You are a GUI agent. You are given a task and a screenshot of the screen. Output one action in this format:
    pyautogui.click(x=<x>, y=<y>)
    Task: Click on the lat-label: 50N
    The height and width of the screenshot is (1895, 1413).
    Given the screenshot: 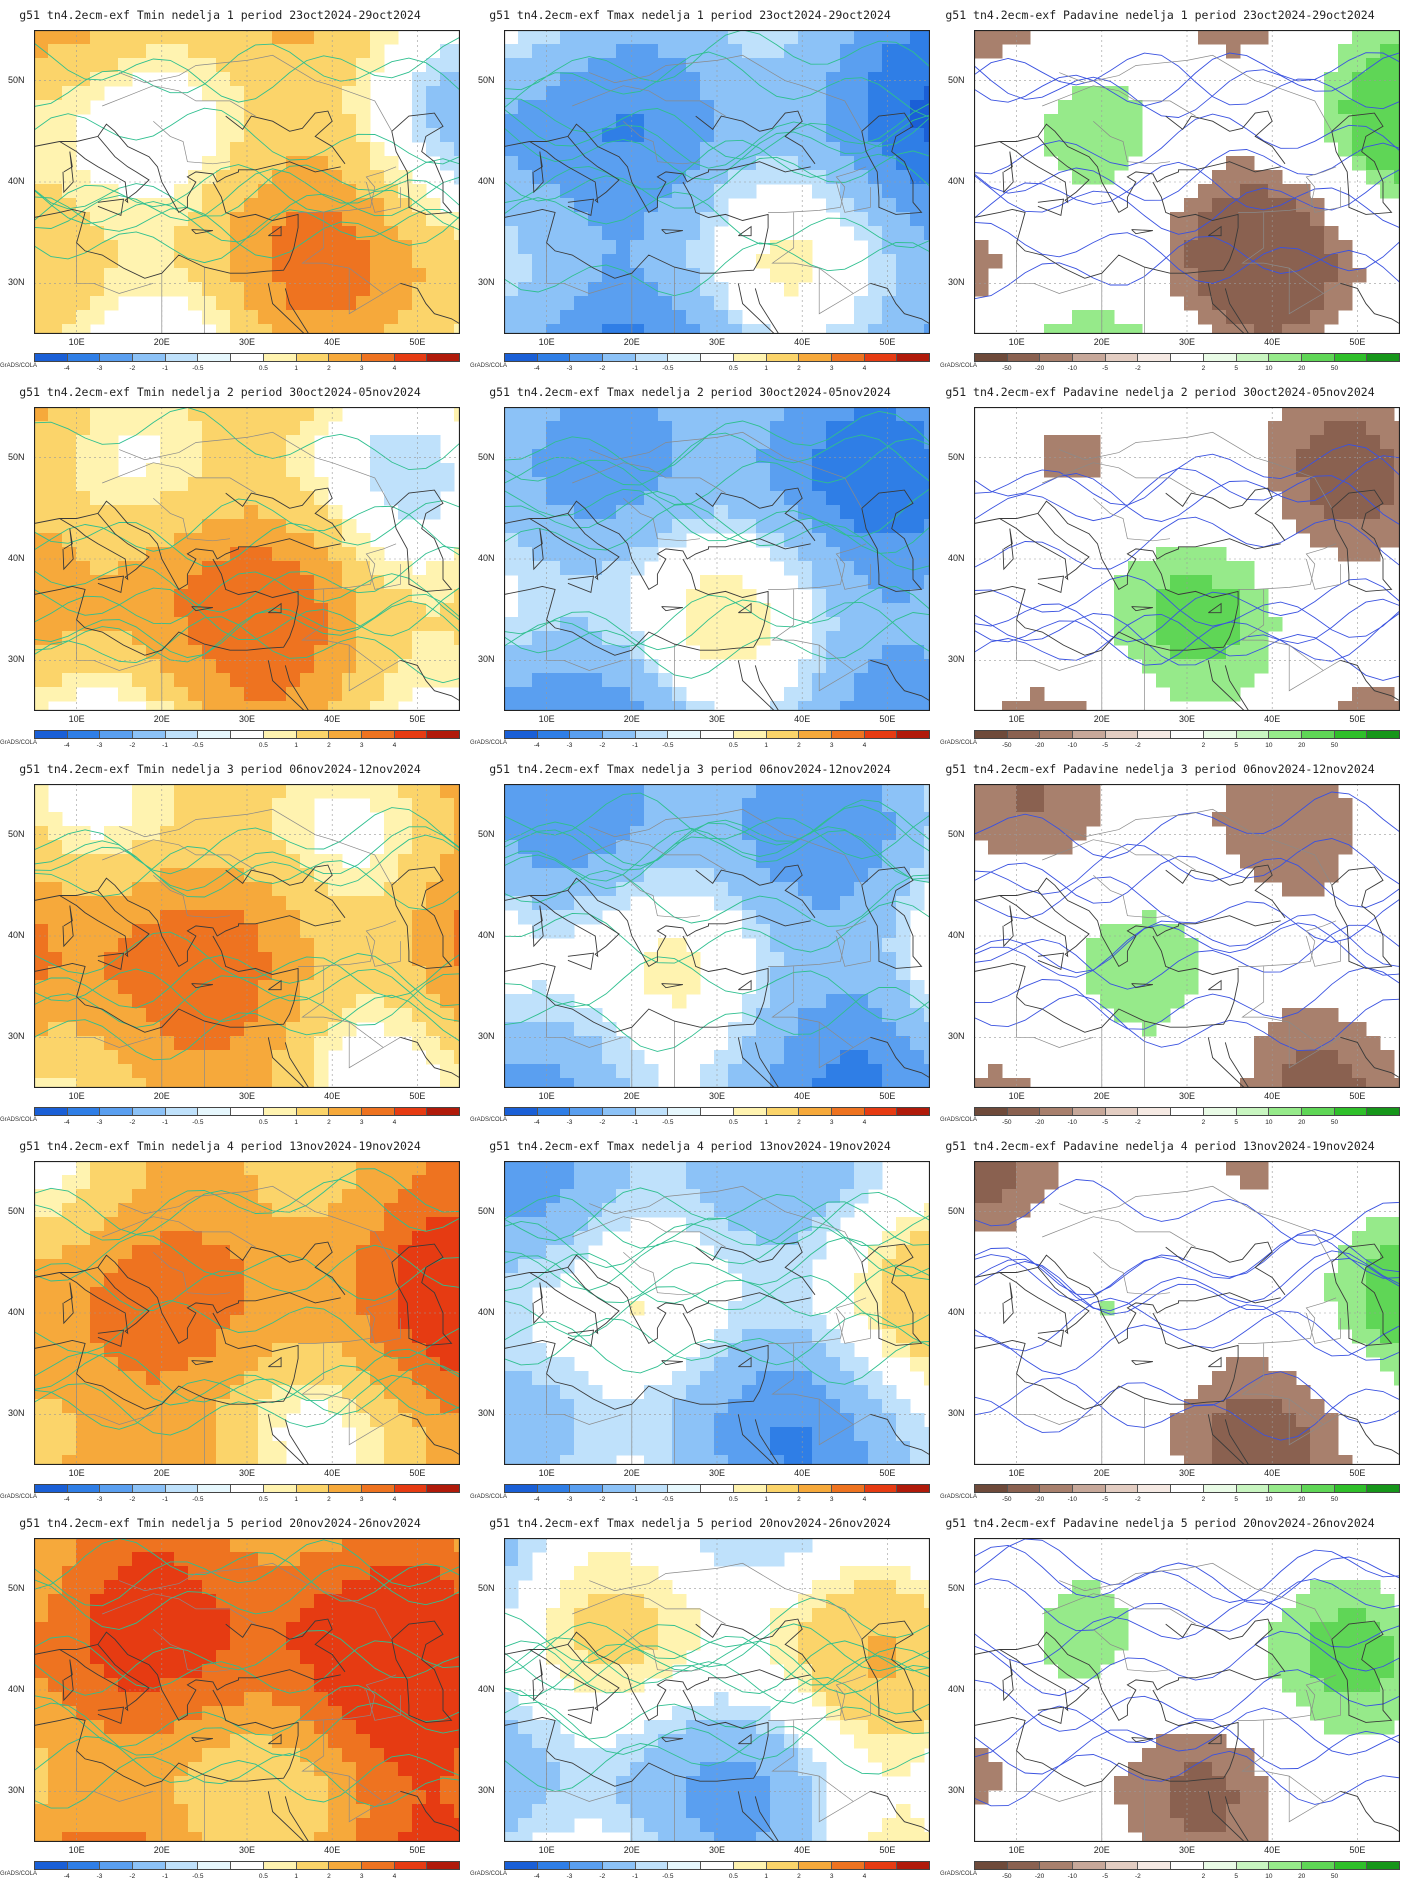 What is the action you would take?
    pyautogui.click(x=16, y=79)
    